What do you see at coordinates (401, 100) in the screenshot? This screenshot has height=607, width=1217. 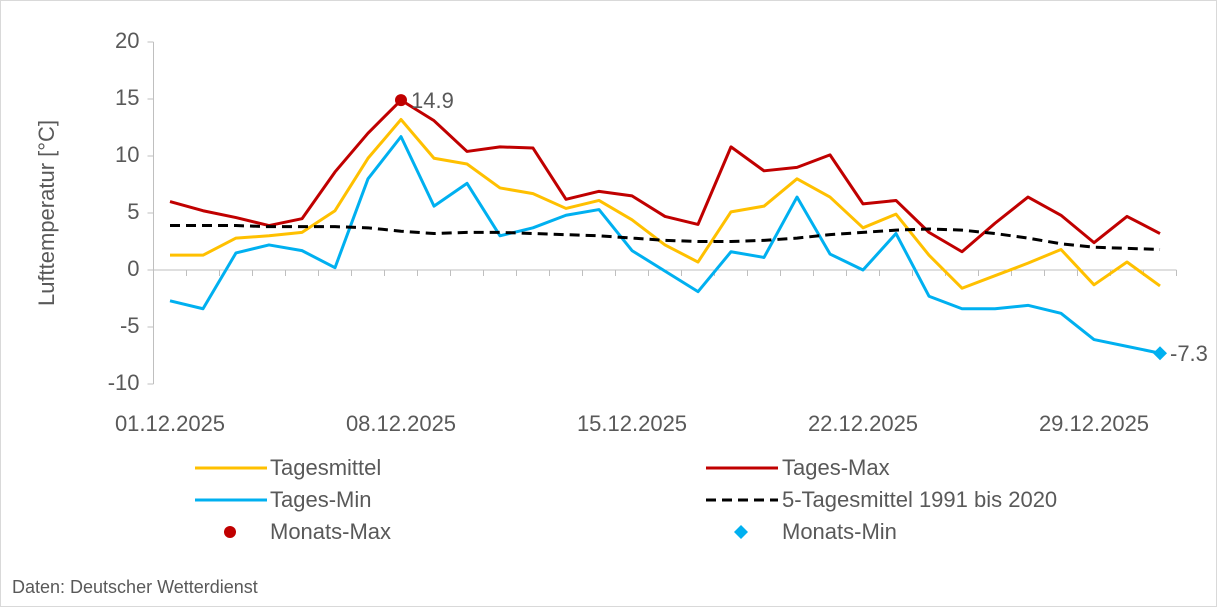 I see `max-marker` at bounding box center [401, 100].